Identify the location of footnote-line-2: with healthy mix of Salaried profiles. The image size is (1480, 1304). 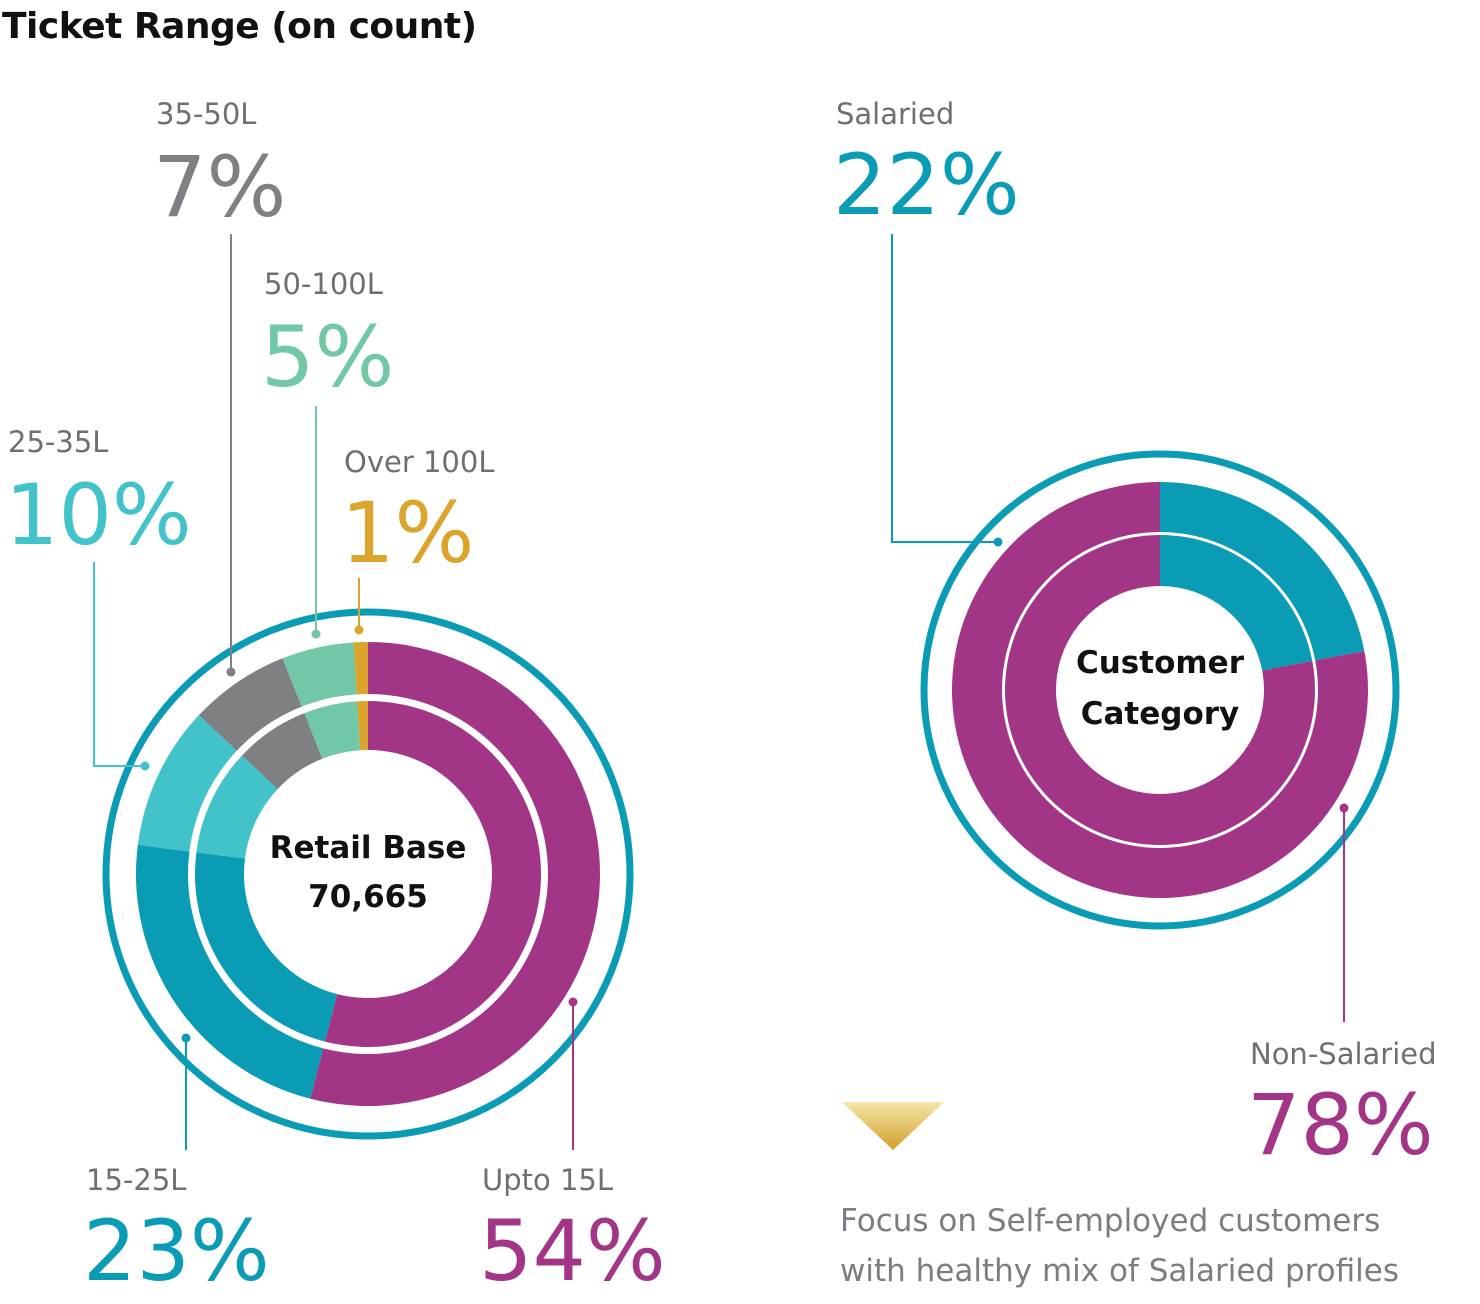
(1120, 1271).